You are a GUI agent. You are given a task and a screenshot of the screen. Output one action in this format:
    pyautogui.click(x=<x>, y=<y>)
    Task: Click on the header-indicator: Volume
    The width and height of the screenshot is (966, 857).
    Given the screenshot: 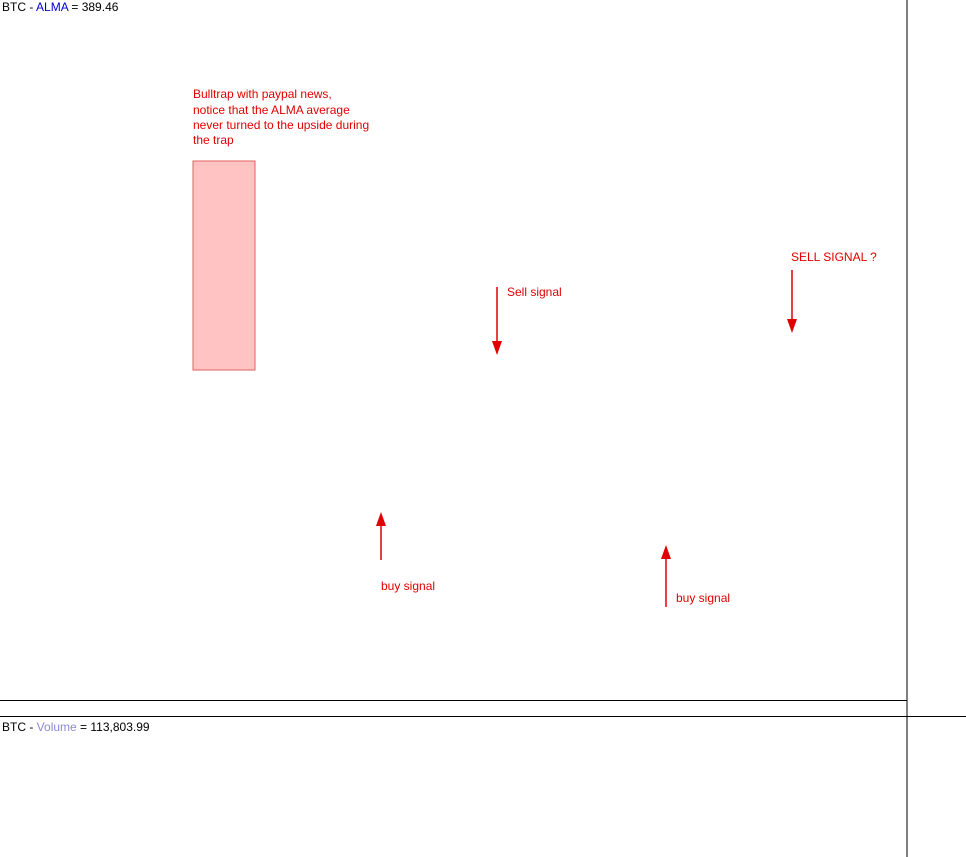 What is the action you would take?
    pyautogui.click(x=57, y=727)
    